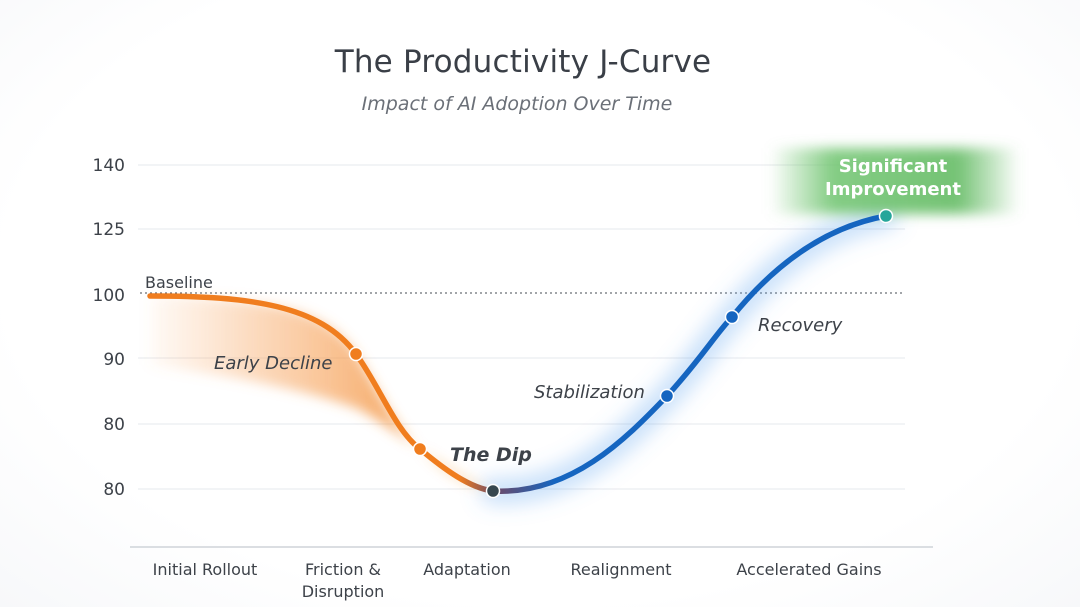  What do you see at coordinates (589, 392) in the screenshot?
I see `annotation-stabilization: Stabilization` at bounding box center [589, 392].